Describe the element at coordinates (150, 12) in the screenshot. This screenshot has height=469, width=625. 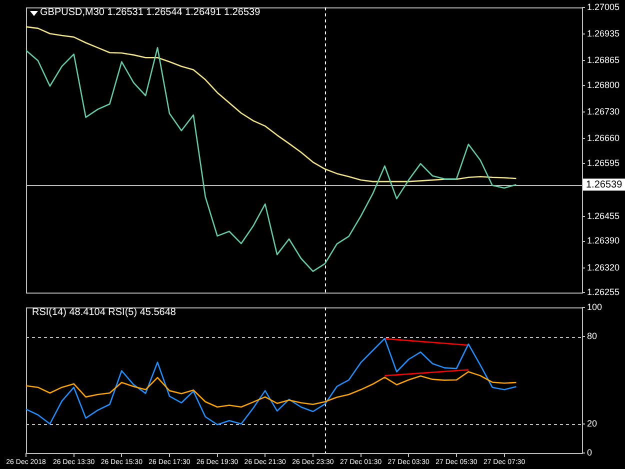
I see `chart-title: GBPUSD,M30 1.26531 1.26544 1.26491 1.26539` at that location.